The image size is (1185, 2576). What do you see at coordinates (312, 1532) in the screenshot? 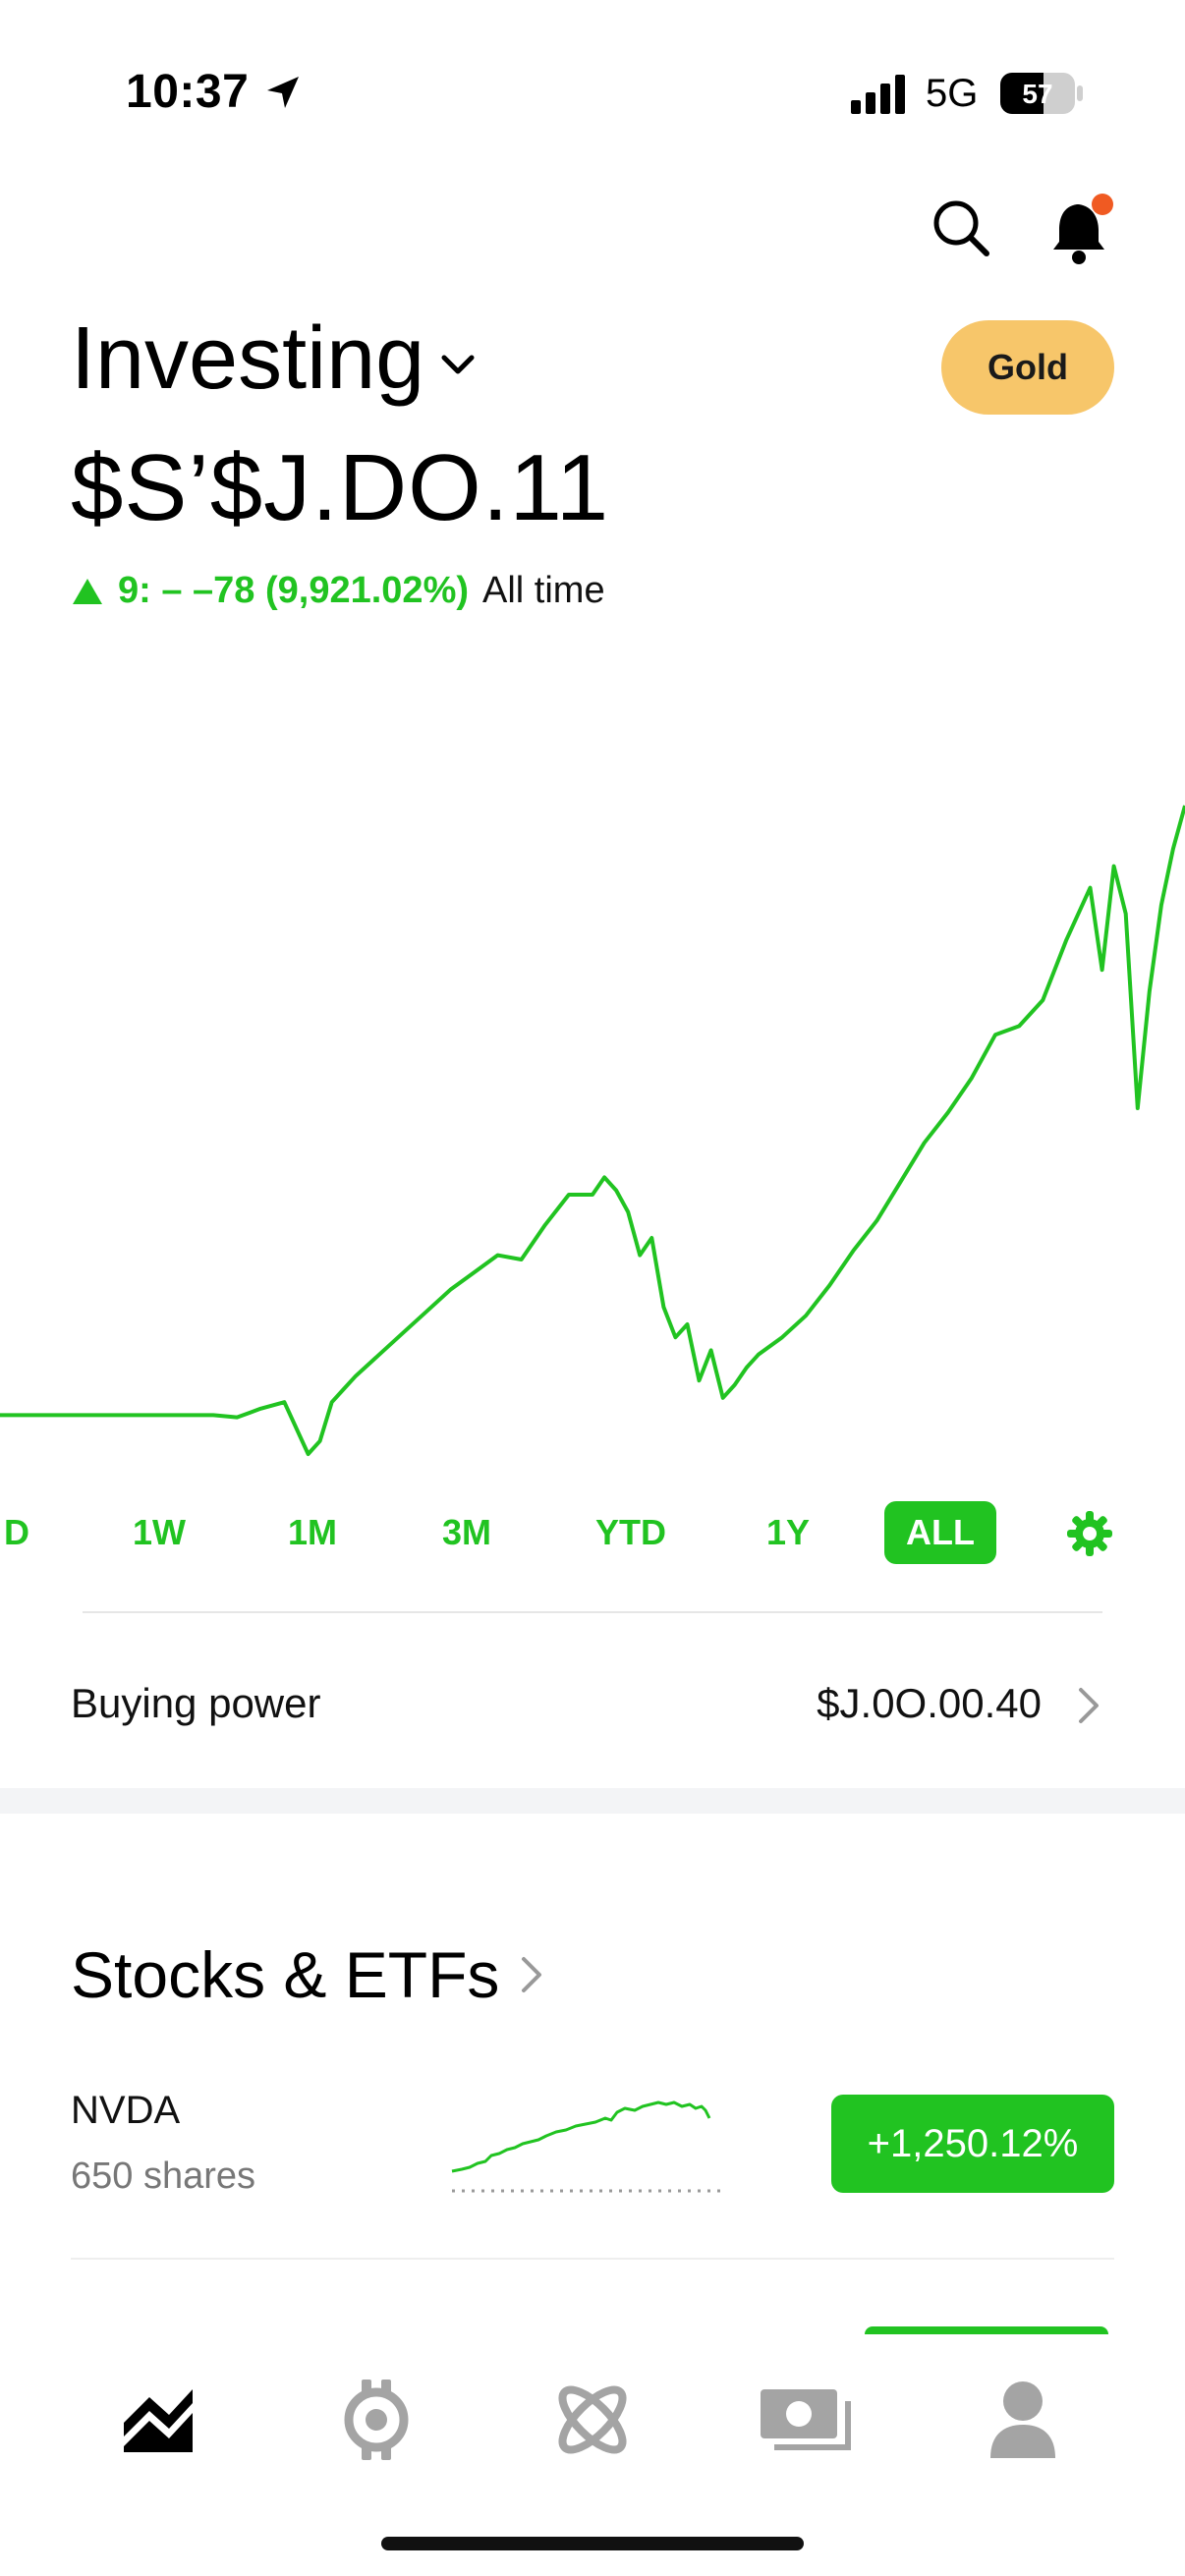
I see `range-tab-1m: 1M` at bounding box center [312, 1532].